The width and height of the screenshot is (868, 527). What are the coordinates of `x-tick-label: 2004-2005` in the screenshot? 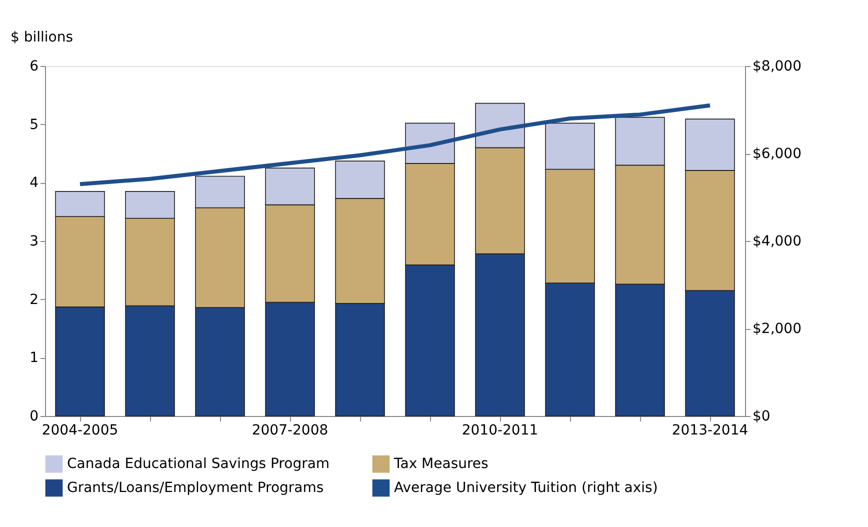 It's located at (80, 430).